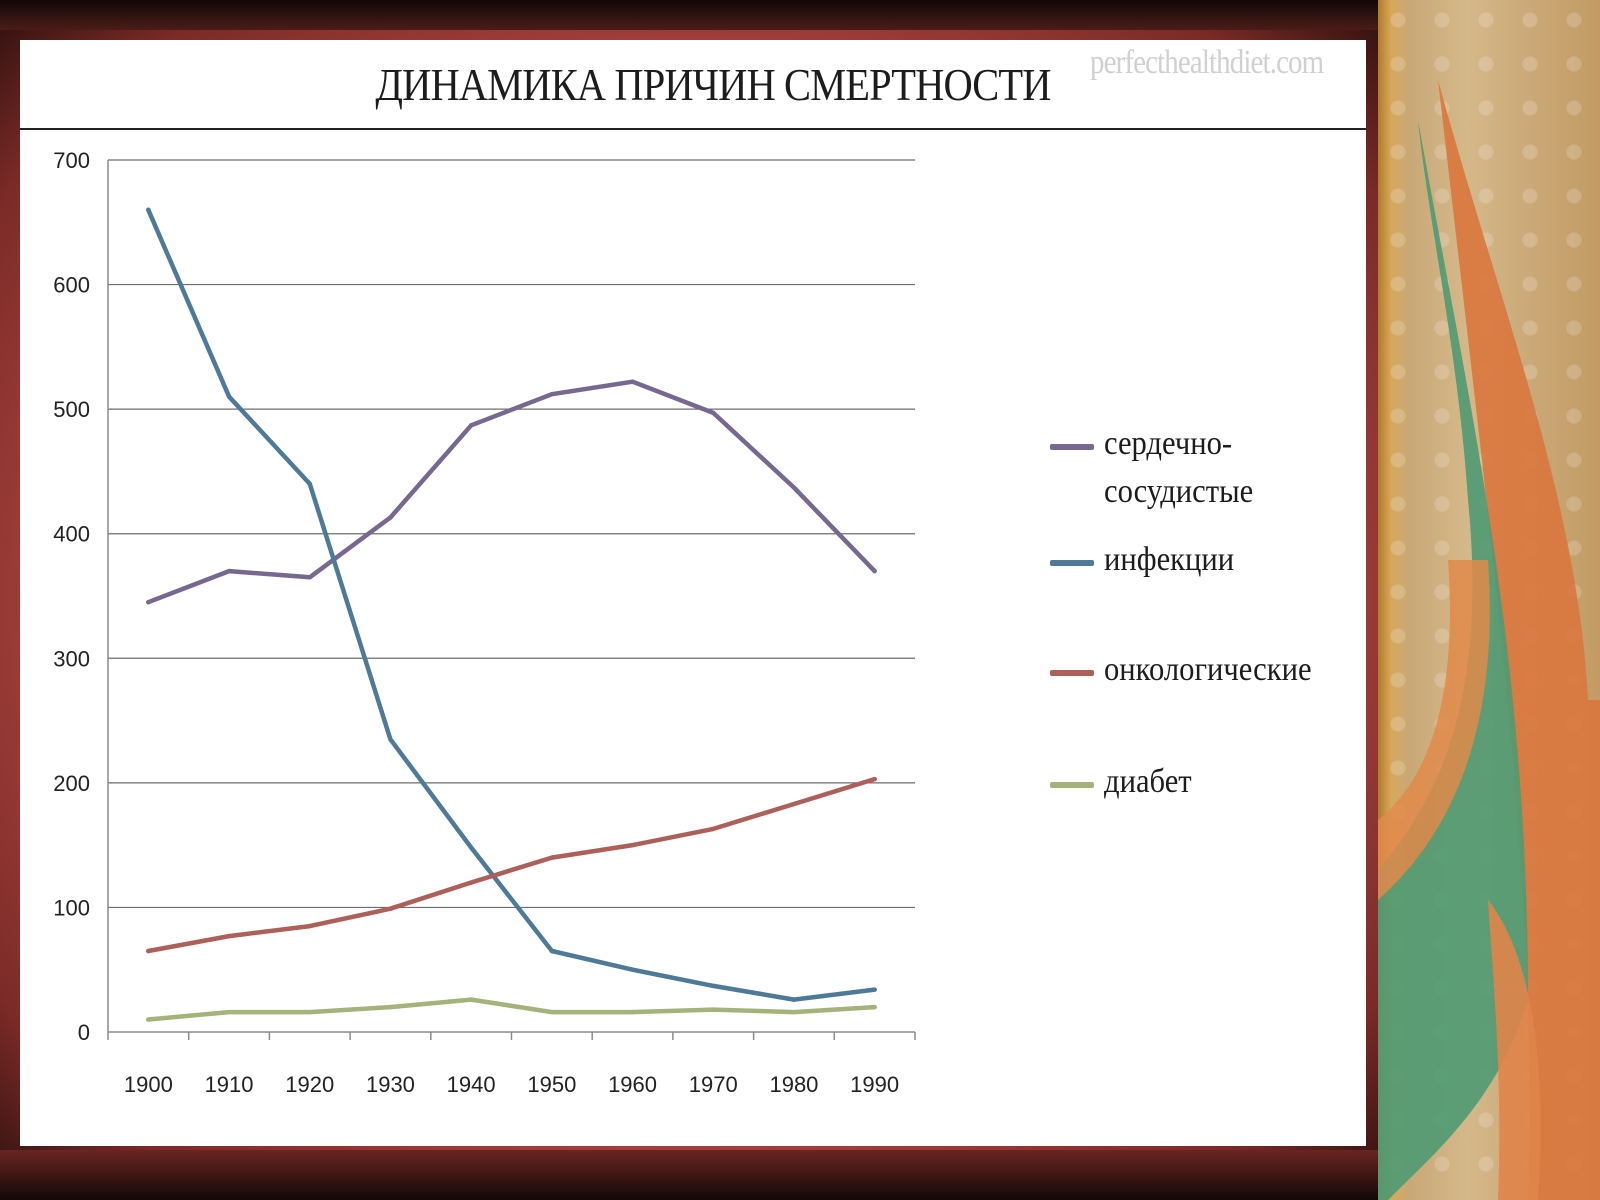 The image size is (1600, 1200). Describe the element at coordinates (390, 1007) in the screenshot. I see `data-point-s3-1930` at that location.